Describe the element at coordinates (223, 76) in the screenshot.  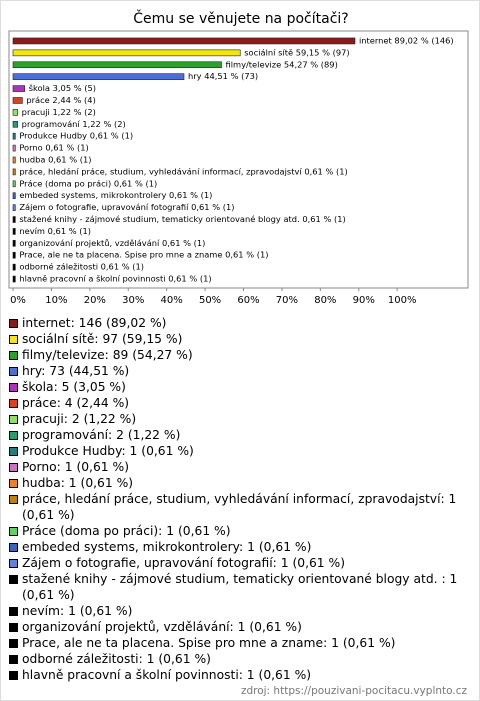
I see `bar-label: hry 44,51 % (73)` at that location.